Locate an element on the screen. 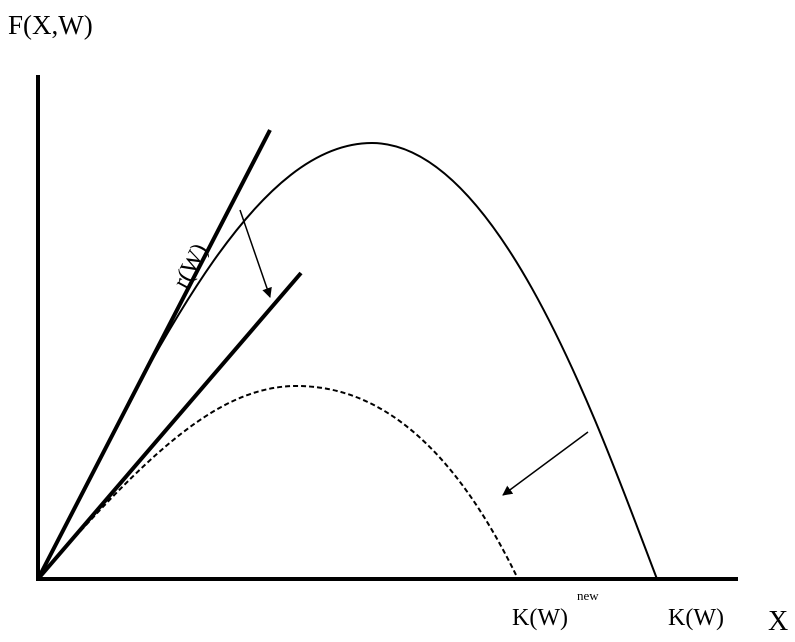  x-axis-label: X is located at coordinates (778, 621).